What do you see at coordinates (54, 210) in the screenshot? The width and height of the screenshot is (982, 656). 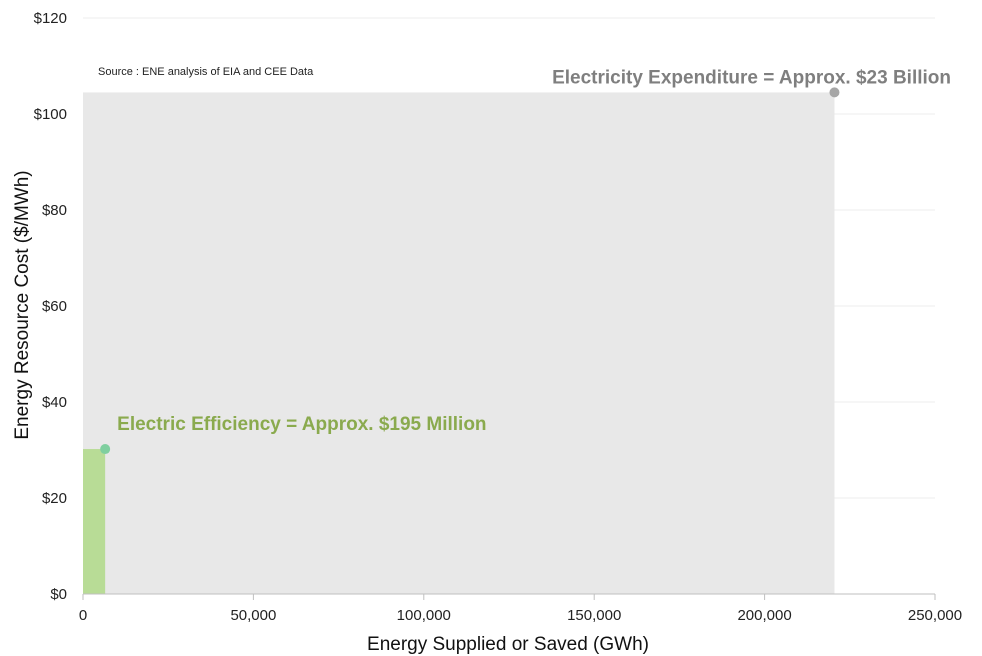 I see `y-tick-label: $80` at bounding box center [54, 210].